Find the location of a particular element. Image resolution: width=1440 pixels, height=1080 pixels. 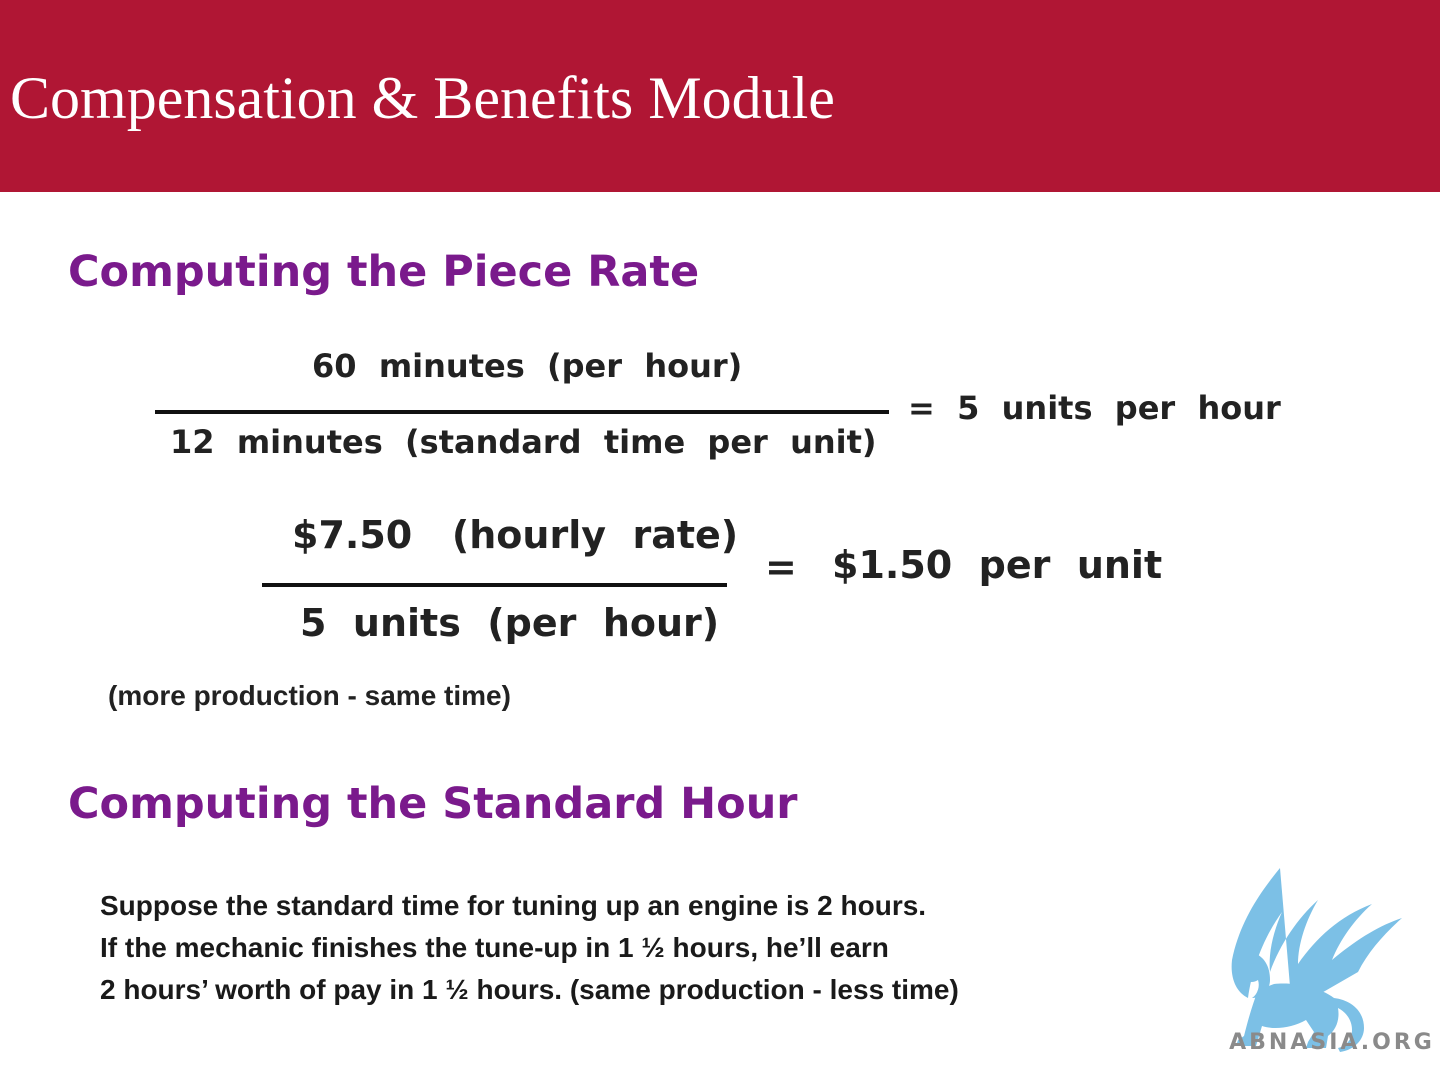

equation2-numerator: $7.50 (hourly rate) is located at coordinates (515, 535).